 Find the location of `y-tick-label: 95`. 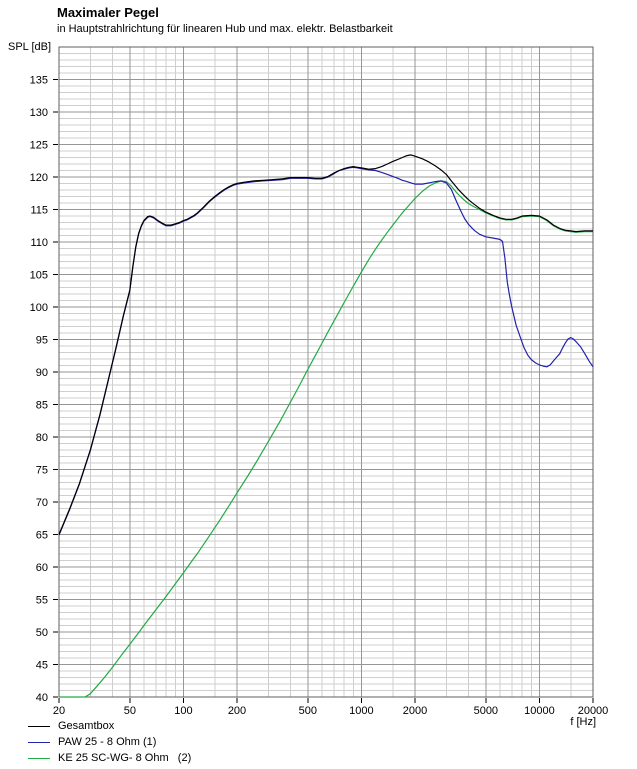

y-tick-label: 95 is located at coordinates (42, 341).